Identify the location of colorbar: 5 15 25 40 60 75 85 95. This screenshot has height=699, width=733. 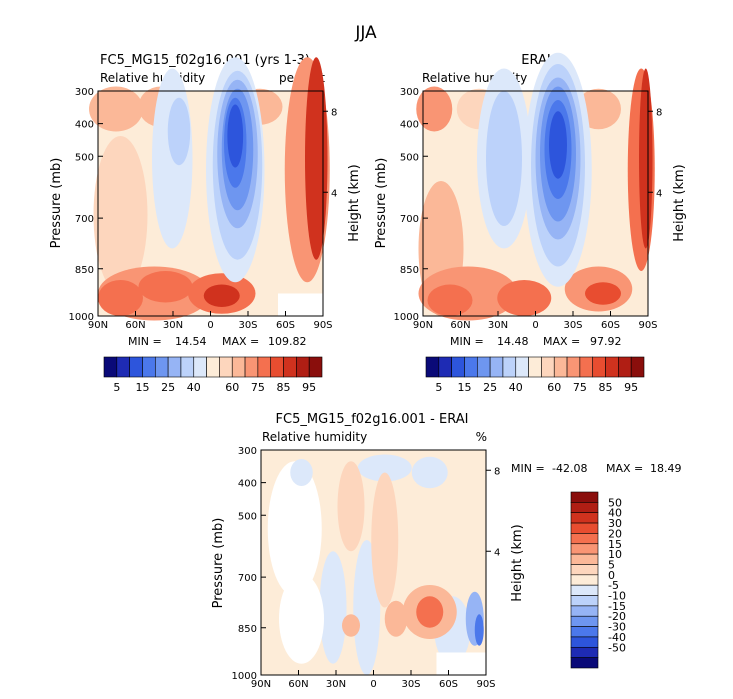
(535, 375).